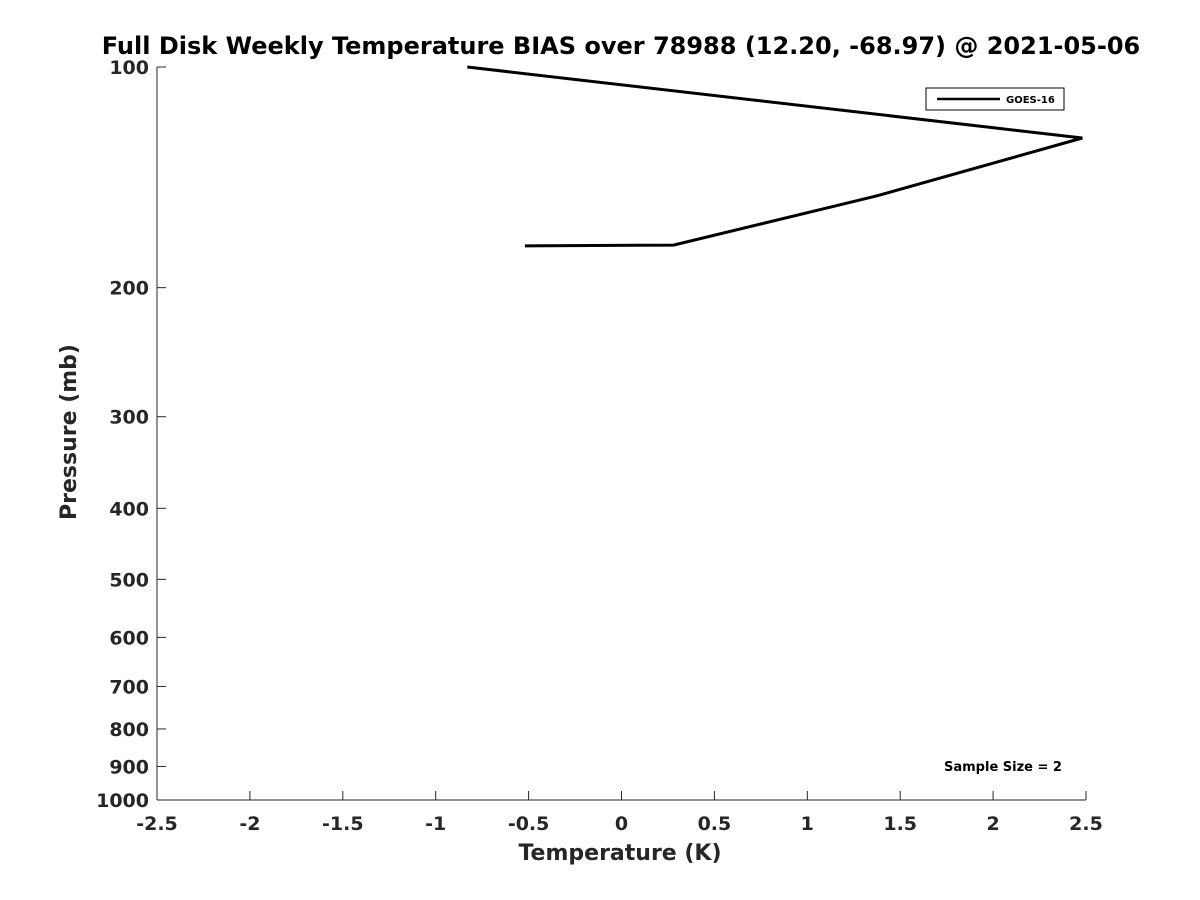  I want to click on x-tick-label: 2.5, so click(1086, 824).